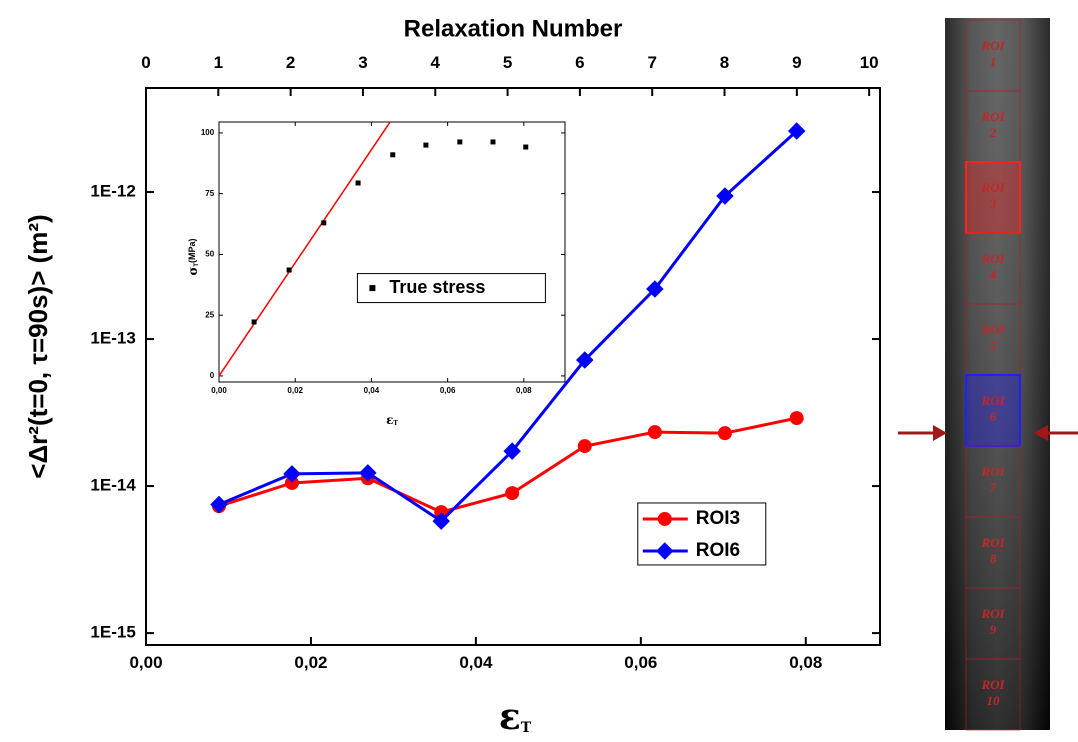 This screenshot has height=742, width=1078. What do you see at coordinates (437, 287) in the screenshot?
I see `legend-label: True stress` at bounding box center [437, 287].